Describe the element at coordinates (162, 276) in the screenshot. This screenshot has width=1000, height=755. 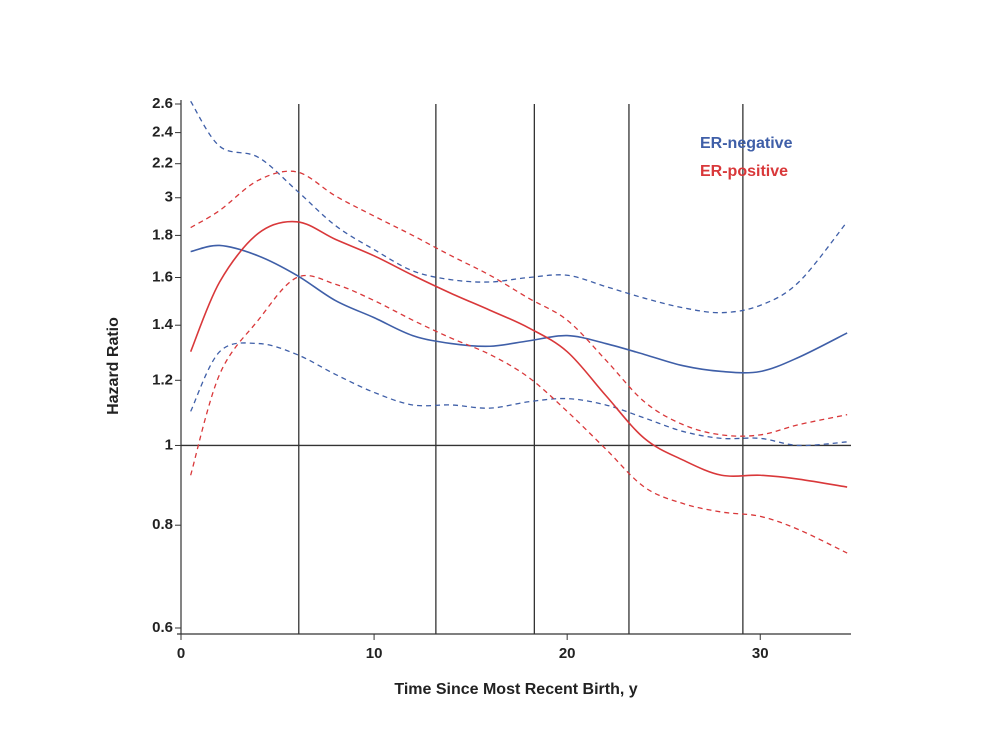
I see `y-tick-label: 1.6` at that location.